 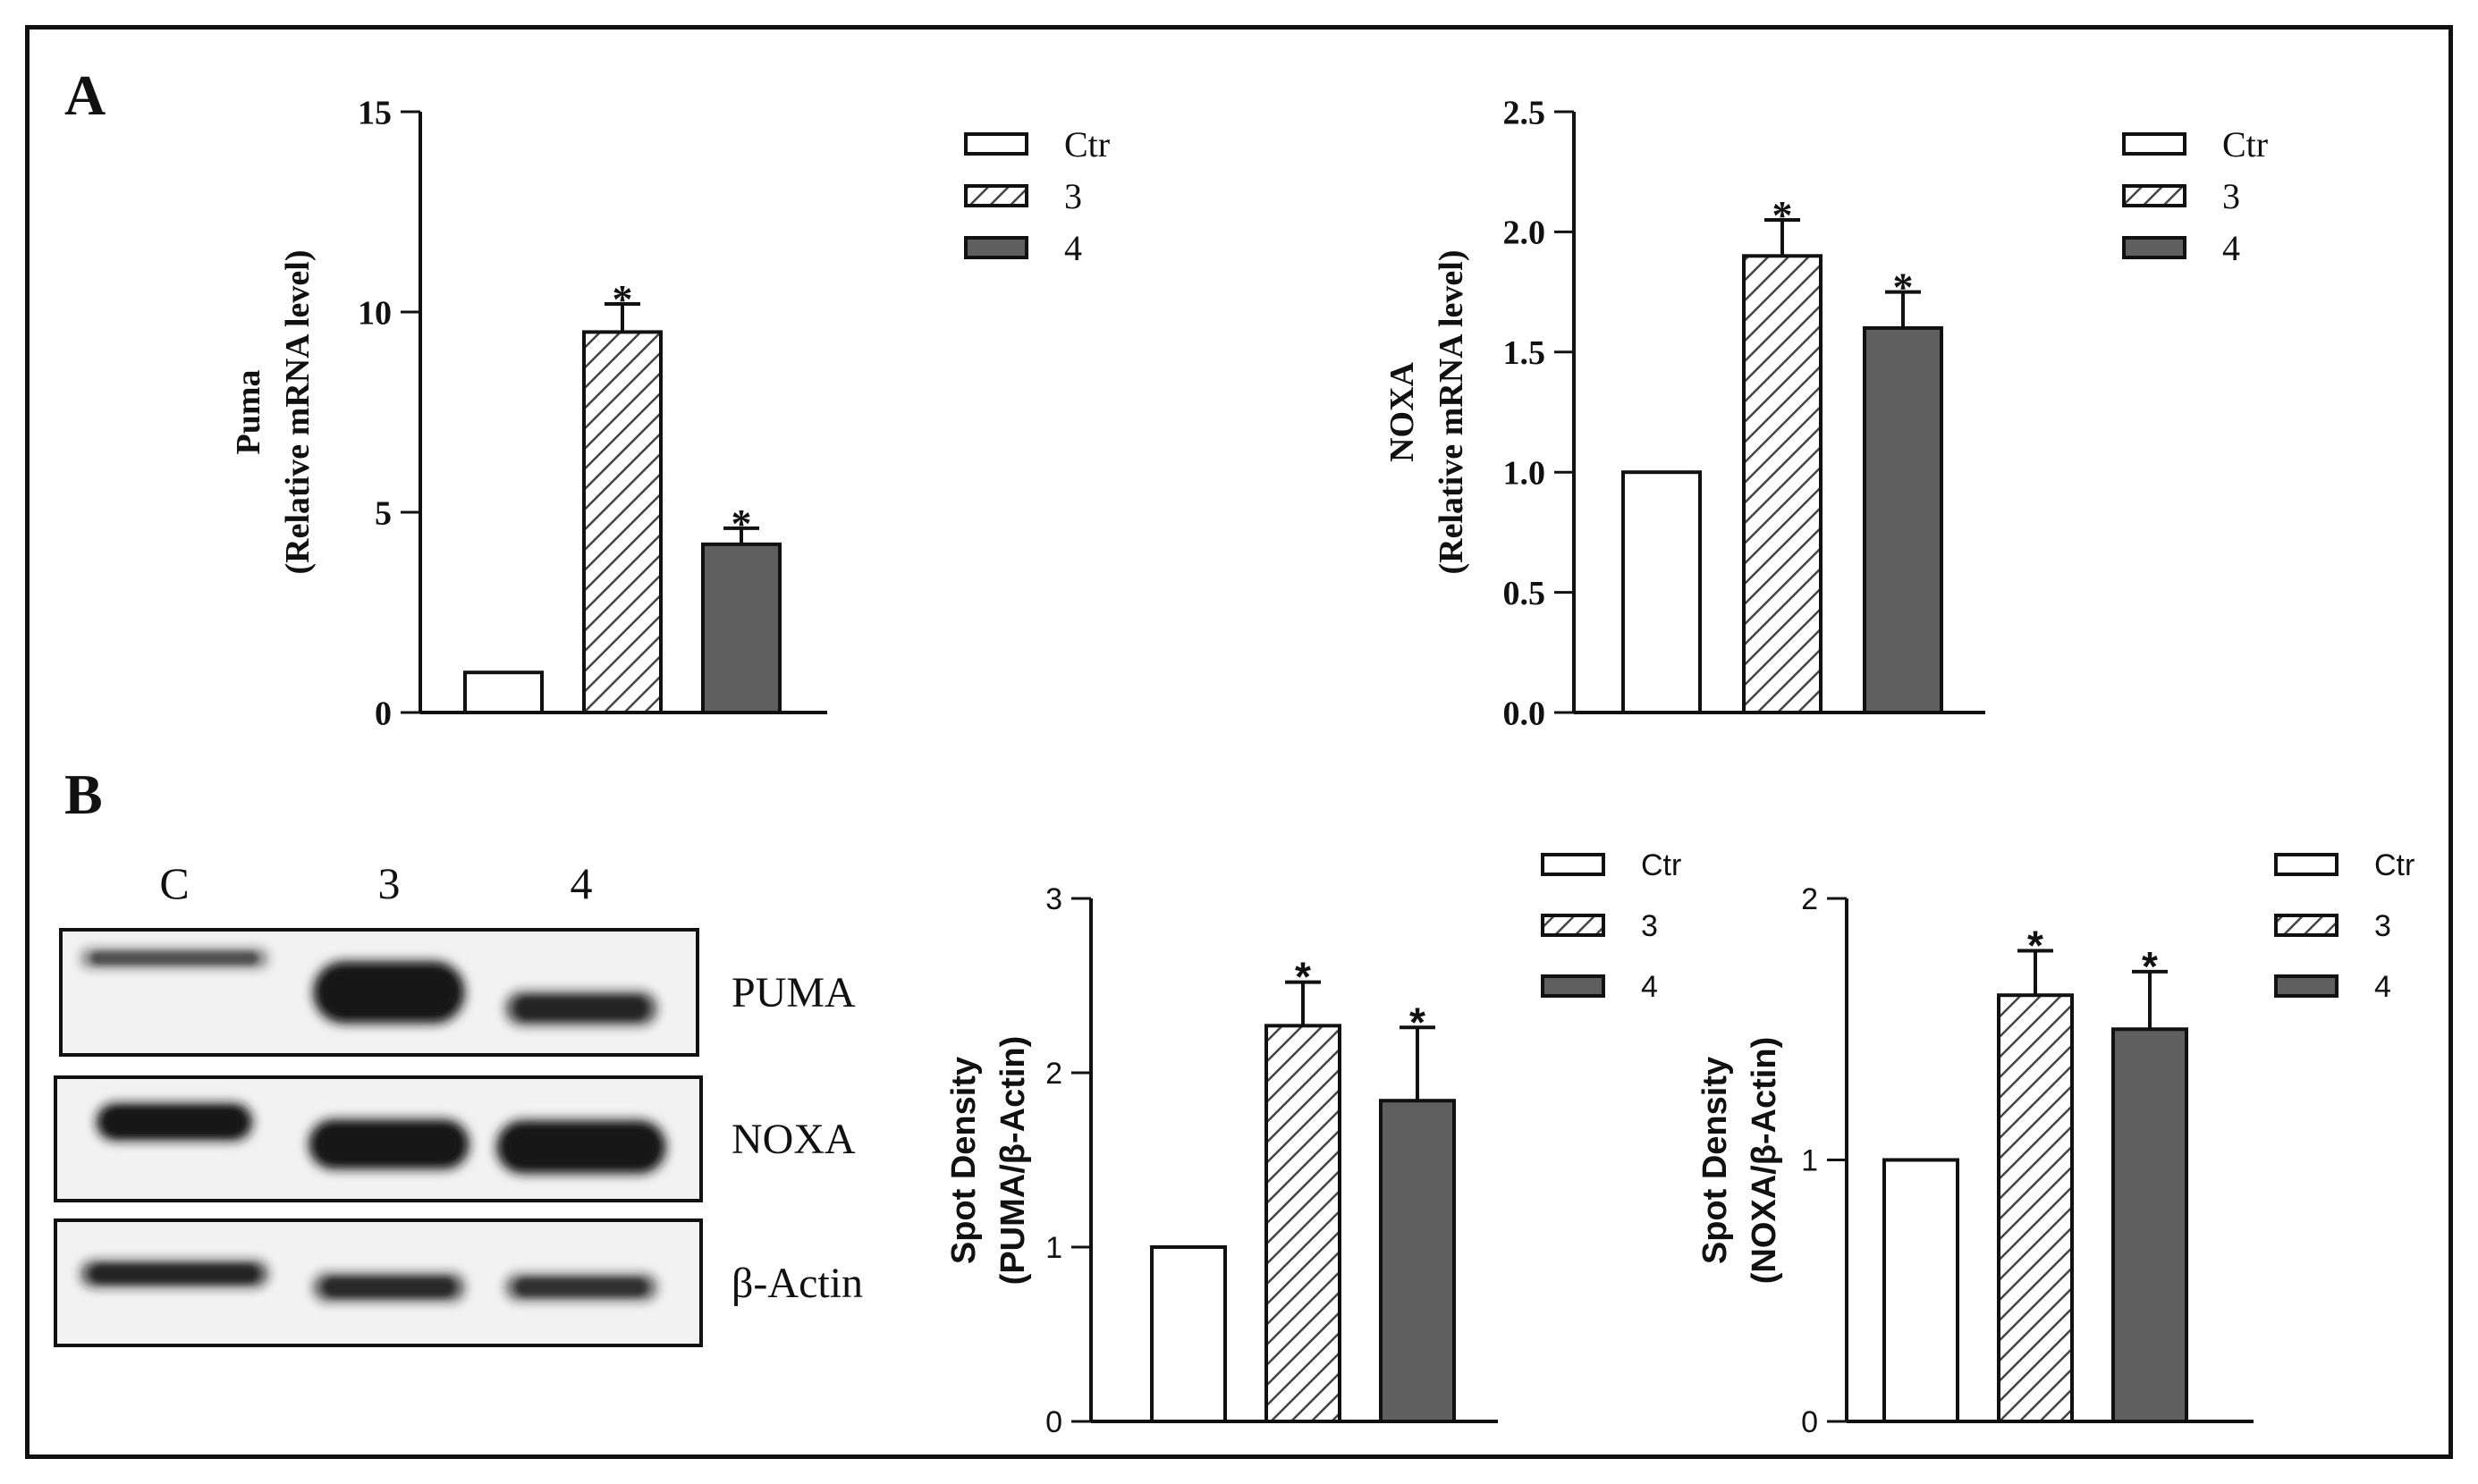 What do you see at coordinates (794, 993) in the screenshot?
I see `blot-row-label: PUMA` at bounding box center [794, 993].